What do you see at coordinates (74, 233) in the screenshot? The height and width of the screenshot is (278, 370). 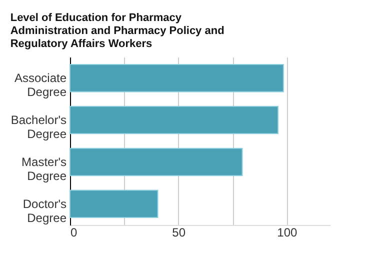 I see `x-tick-label: 0` at bounding box center [74, 233].